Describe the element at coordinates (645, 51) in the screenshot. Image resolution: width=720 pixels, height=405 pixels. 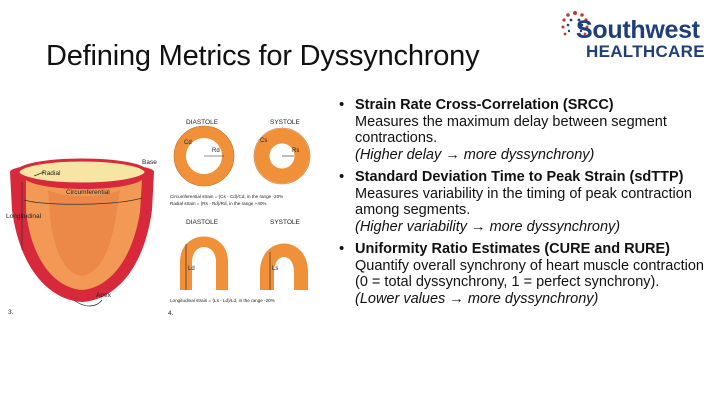
I see `logo-subtitle: HEALTHCARE` at that location.